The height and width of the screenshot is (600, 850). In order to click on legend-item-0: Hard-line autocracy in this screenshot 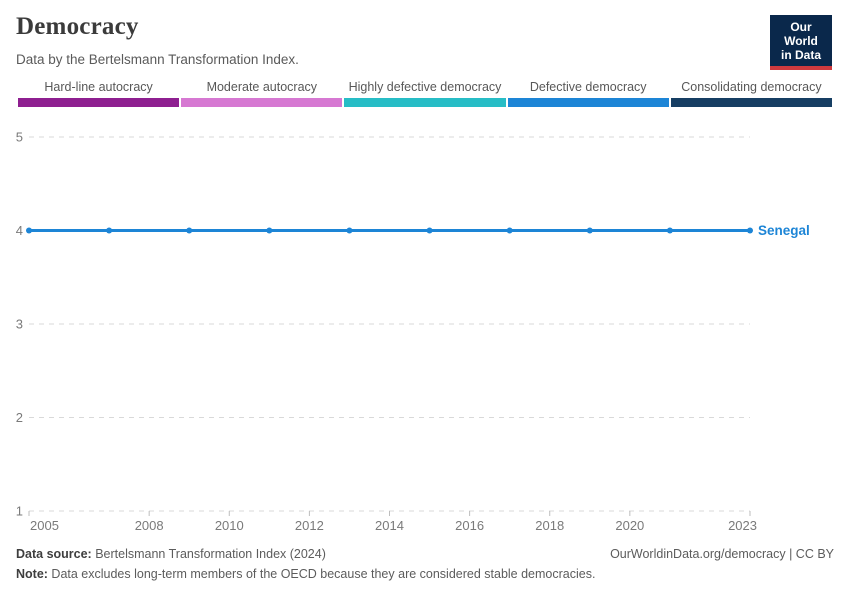, I will do `click(99, 93)`.